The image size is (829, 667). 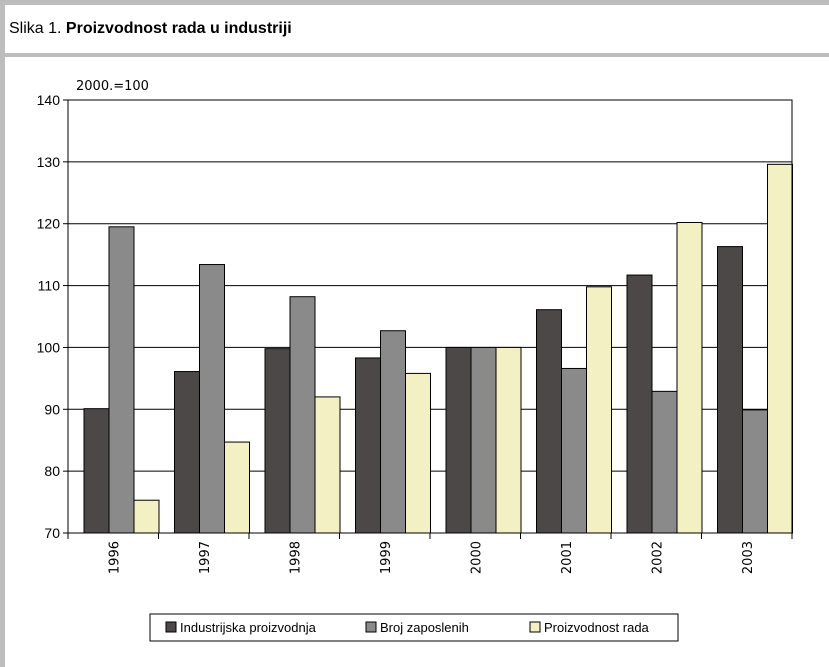 What do you see at coordinates (295, 557) in the screenshot?
I see `x-tick-label-1998: 1998` at bounding box center [295, 557].